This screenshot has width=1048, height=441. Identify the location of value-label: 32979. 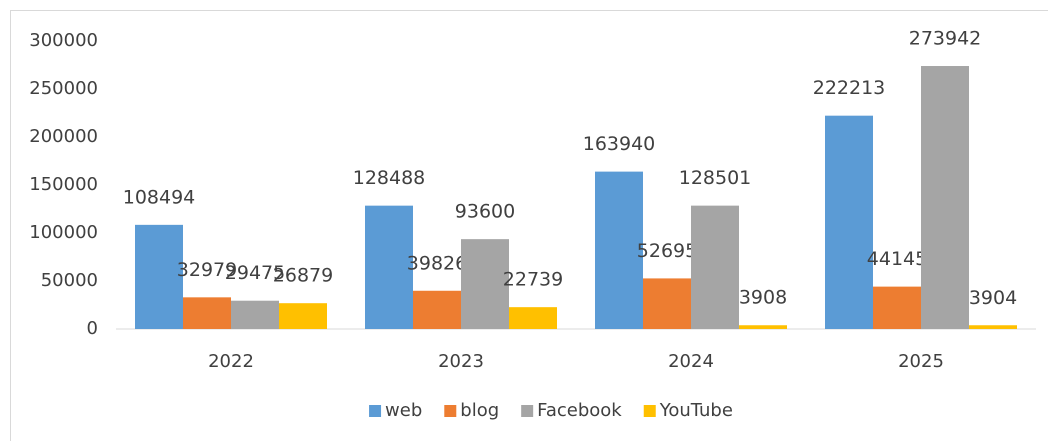
(207, 270).